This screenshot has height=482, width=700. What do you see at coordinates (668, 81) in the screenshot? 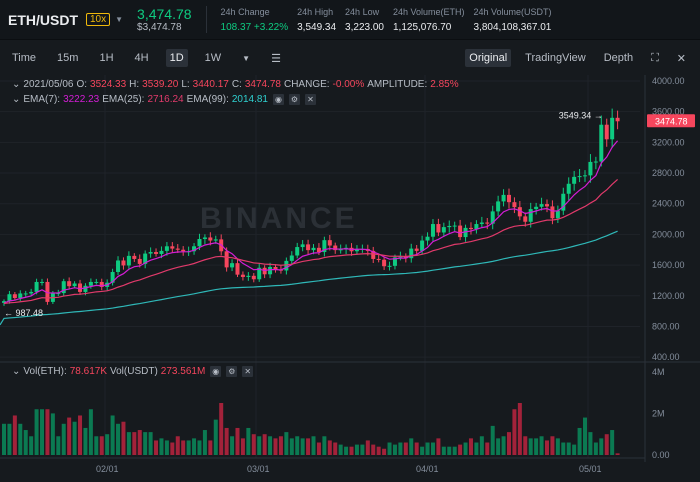
I see `price-tick: 4000.00` at bounding box center [668, 81].